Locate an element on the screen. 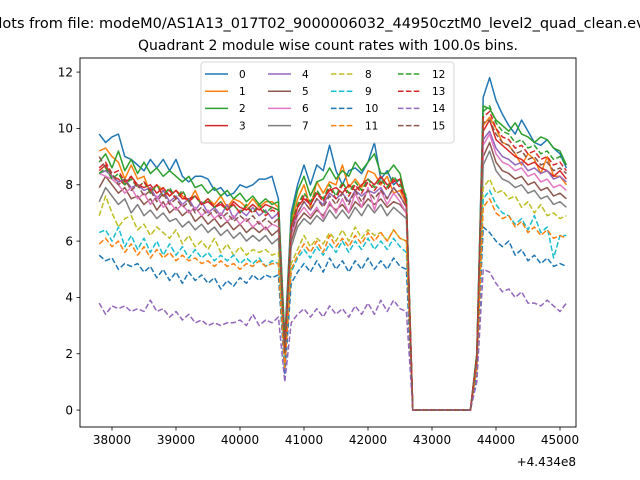 The width and height of the screenshot is (640, 480). legend-label-10: 10 is located at coordinates (371, 109).